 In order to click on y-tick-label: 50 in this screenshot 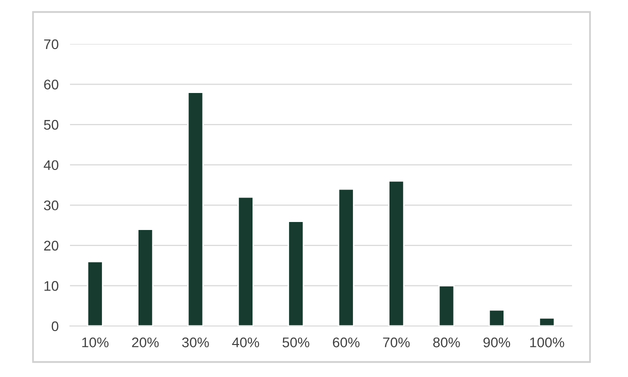, I will do `click(51, 125)`.